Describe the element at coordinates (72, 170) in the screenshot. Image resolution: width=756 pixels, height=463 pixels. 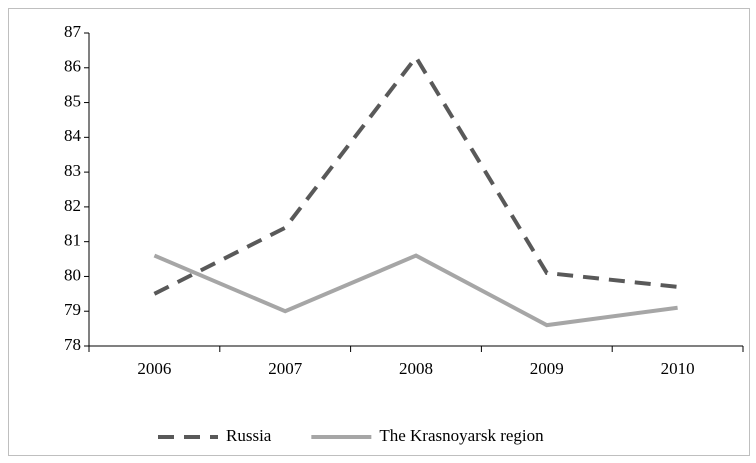
I see `y-tick-label: 83` at that location.